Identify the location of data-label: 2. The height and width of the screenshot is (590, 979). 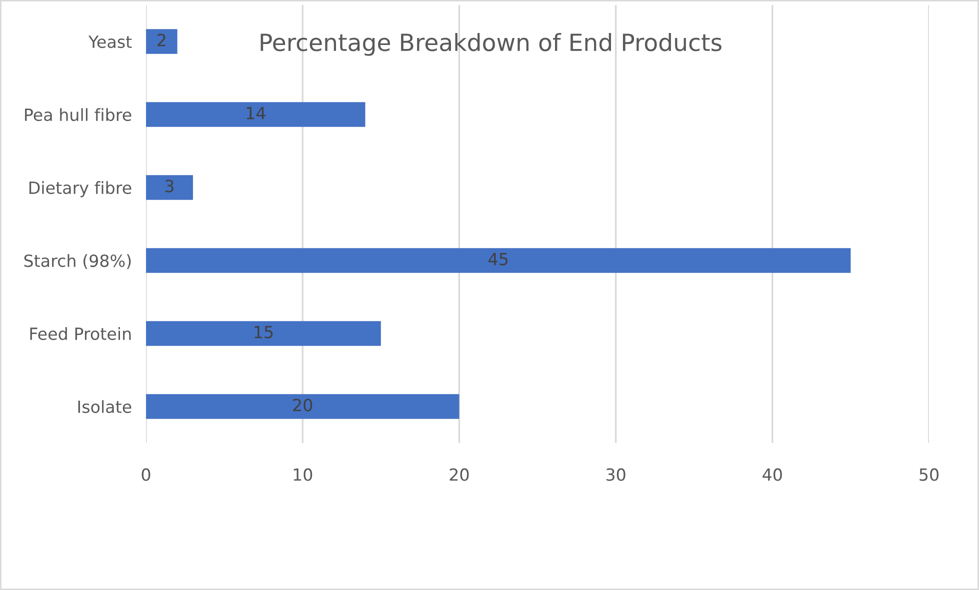
(162, 40).